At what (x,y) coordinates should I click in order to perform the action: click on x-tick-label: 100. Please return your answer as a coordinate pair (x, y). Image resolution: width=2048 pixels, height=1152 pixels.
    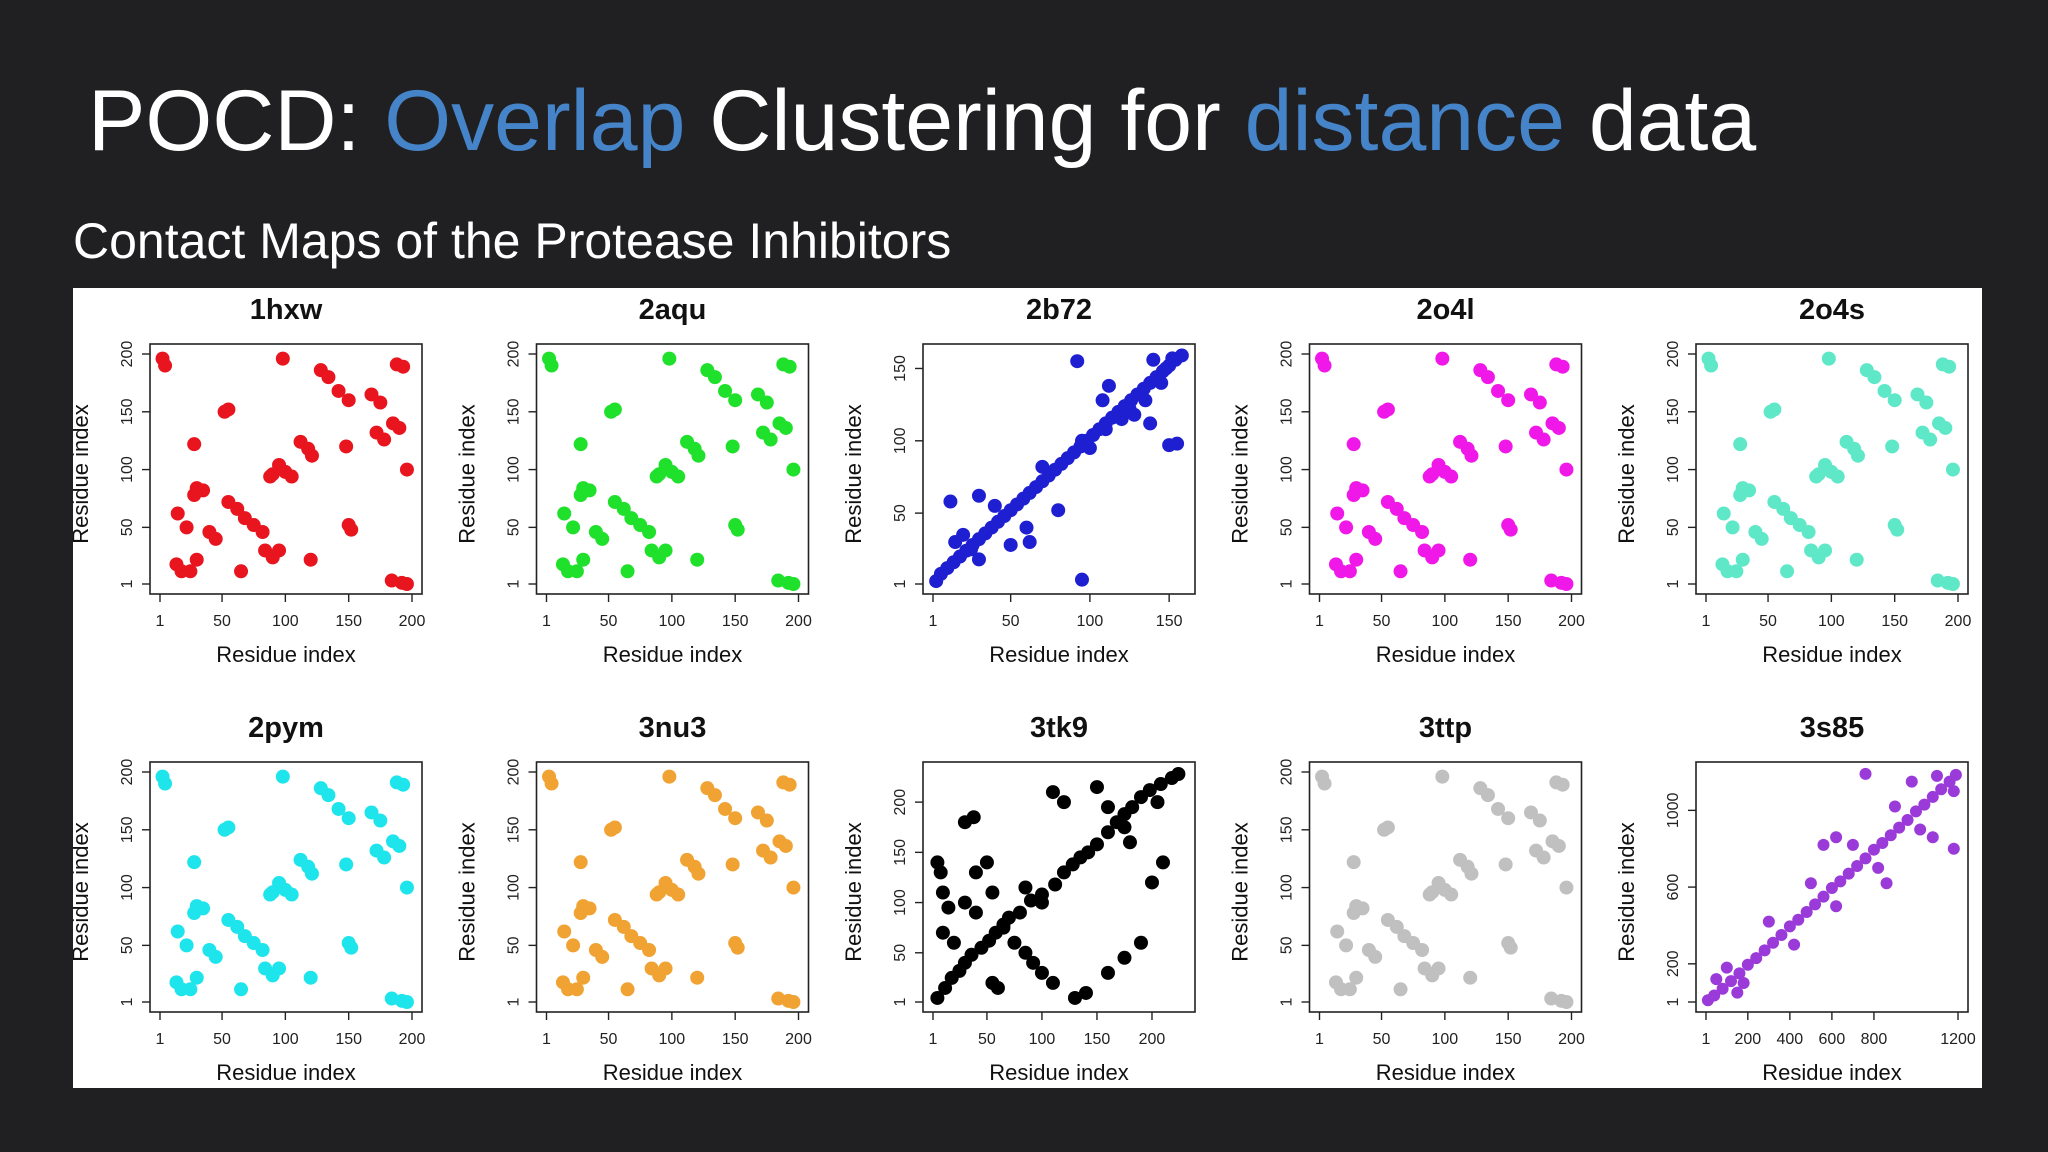
    Looking at the image, I should click on (672, 621).